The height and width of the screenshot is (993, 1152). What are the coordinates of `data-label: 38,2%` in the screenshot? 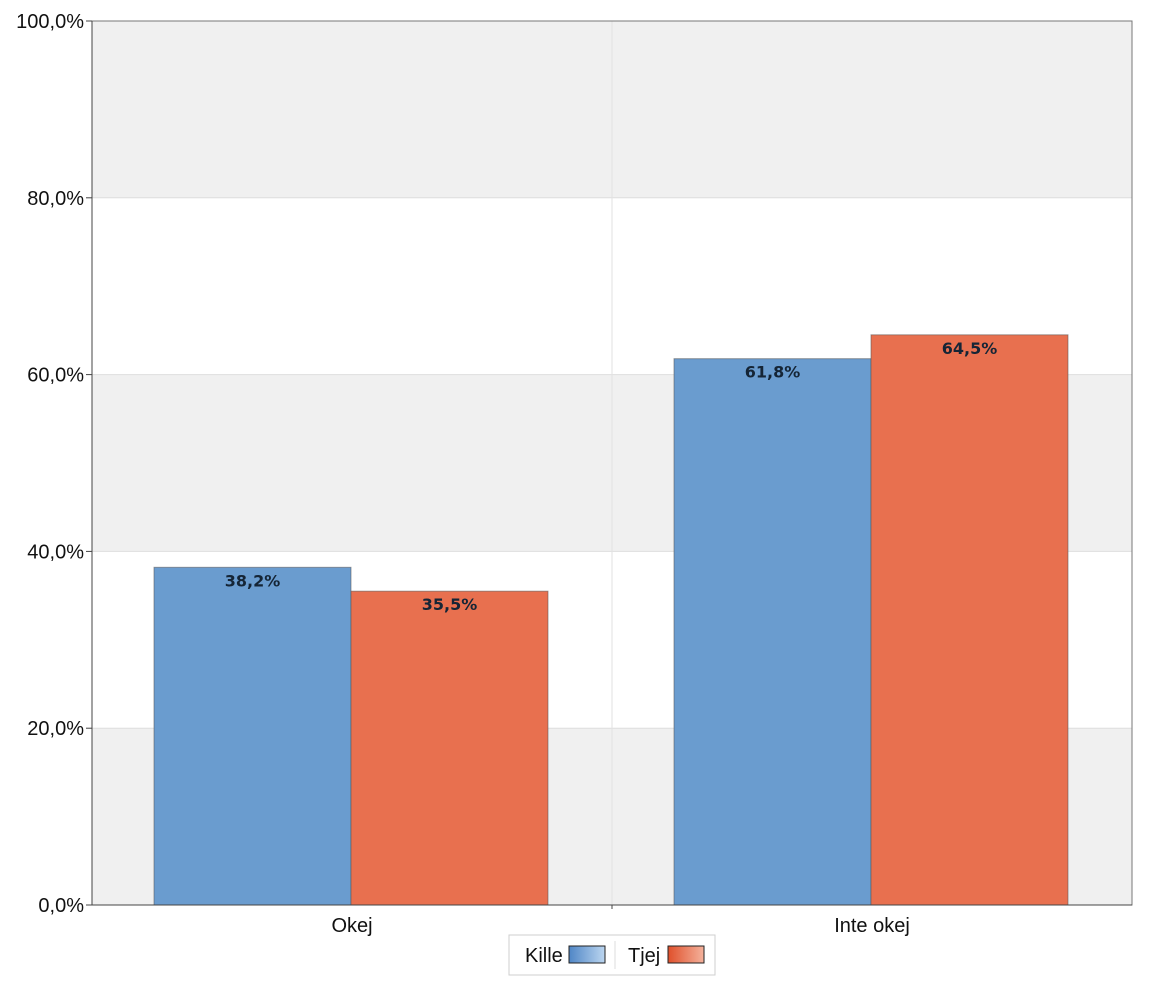 It's located at (253, 580).